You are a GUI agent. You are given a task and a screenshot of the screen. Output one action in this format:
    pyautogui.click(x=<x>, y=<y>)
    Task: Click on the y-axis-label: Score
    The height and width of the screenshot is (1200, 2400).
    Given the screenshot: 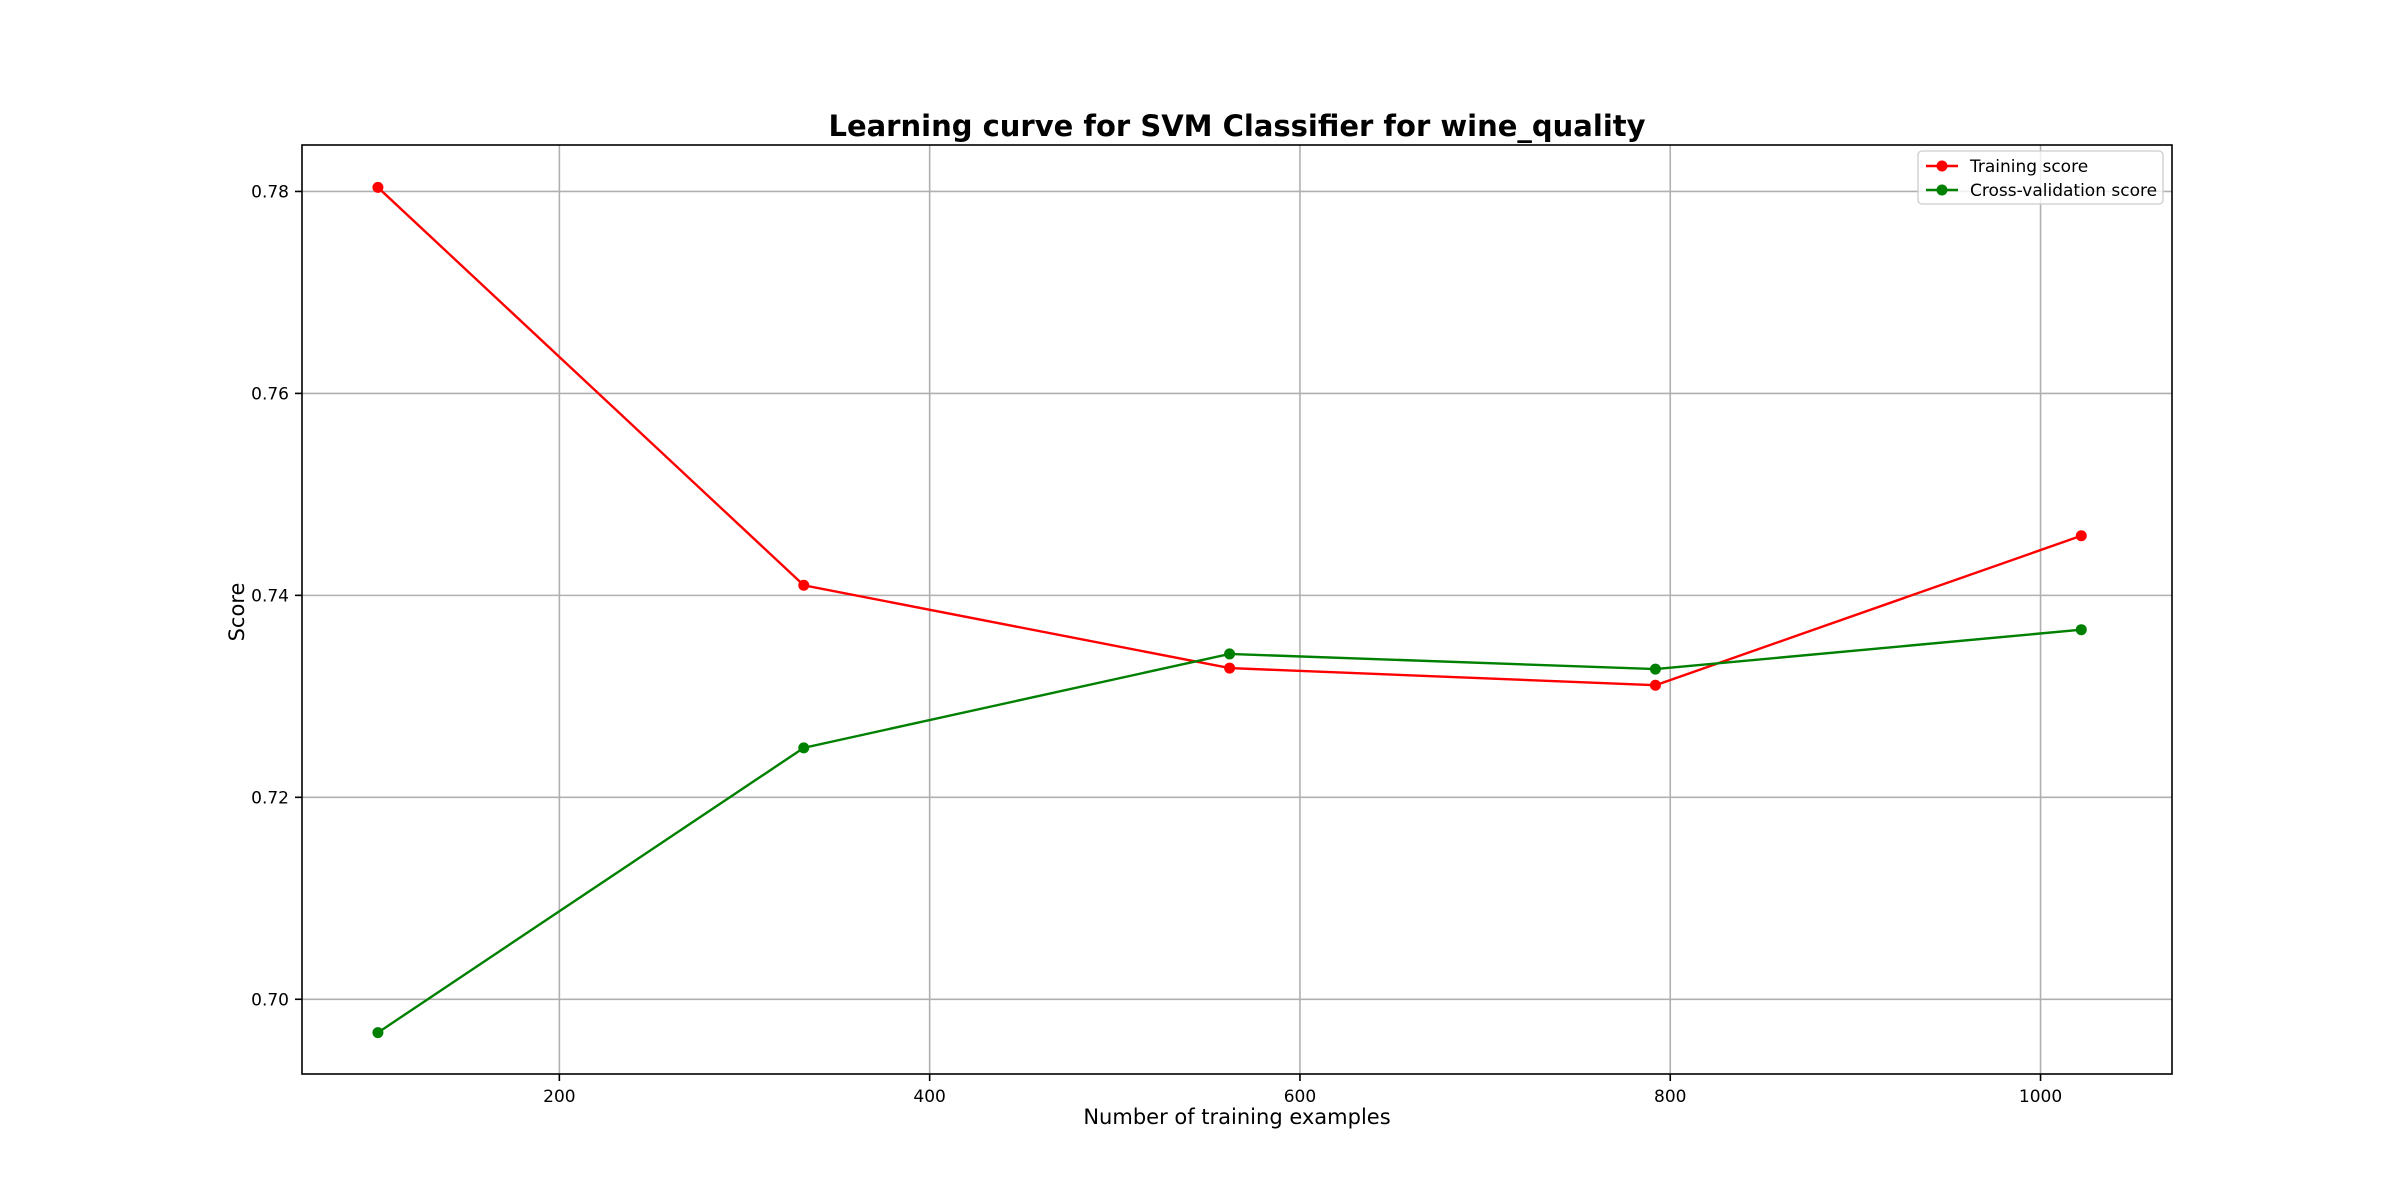 What is the action you would take?
    pyautogui.click(x=237, y=612)
    